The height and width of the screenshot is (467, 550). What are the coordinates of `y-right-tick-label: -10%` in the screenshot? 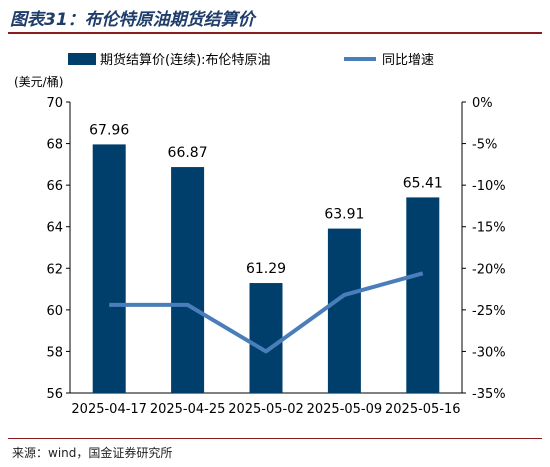 It's located at (489, 186).